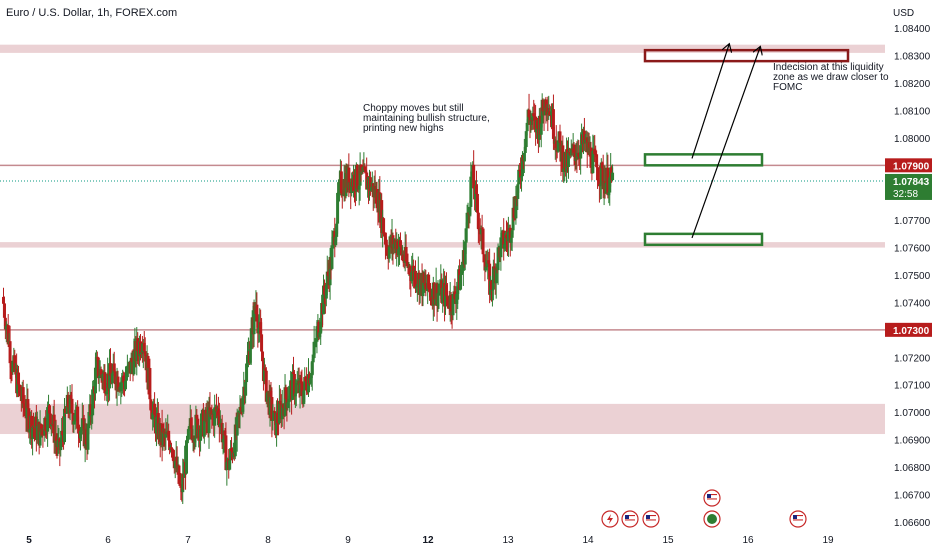  What do you see at coordinates (188, 540) in the screenshot?
I see `time-tick-7: 7` at bounding box center [188, 540].